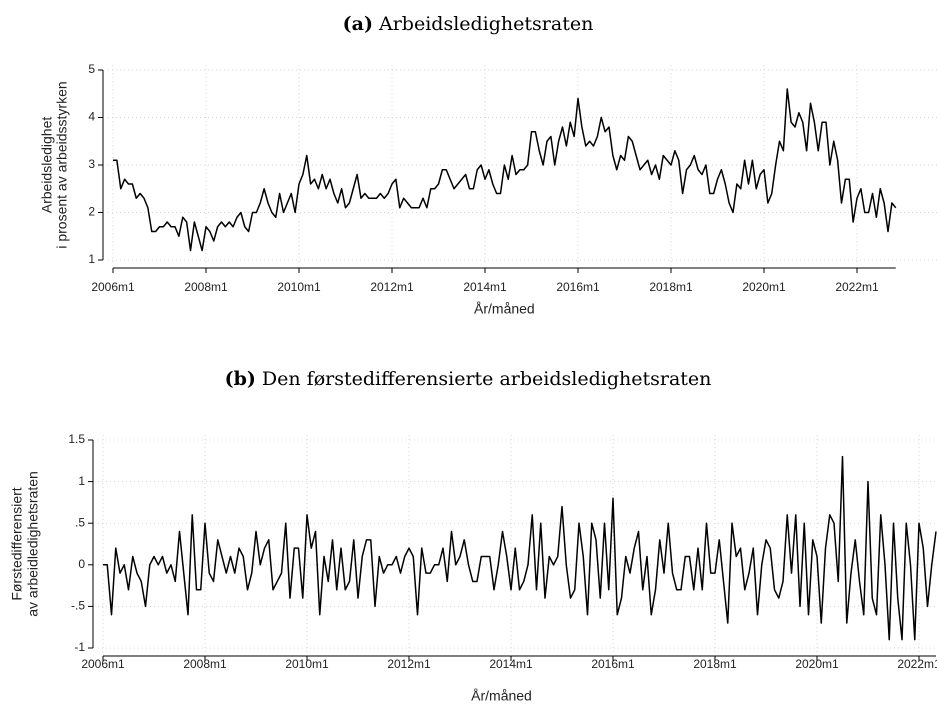  I want to click on y-tick-label: .5, so click(80, 522).